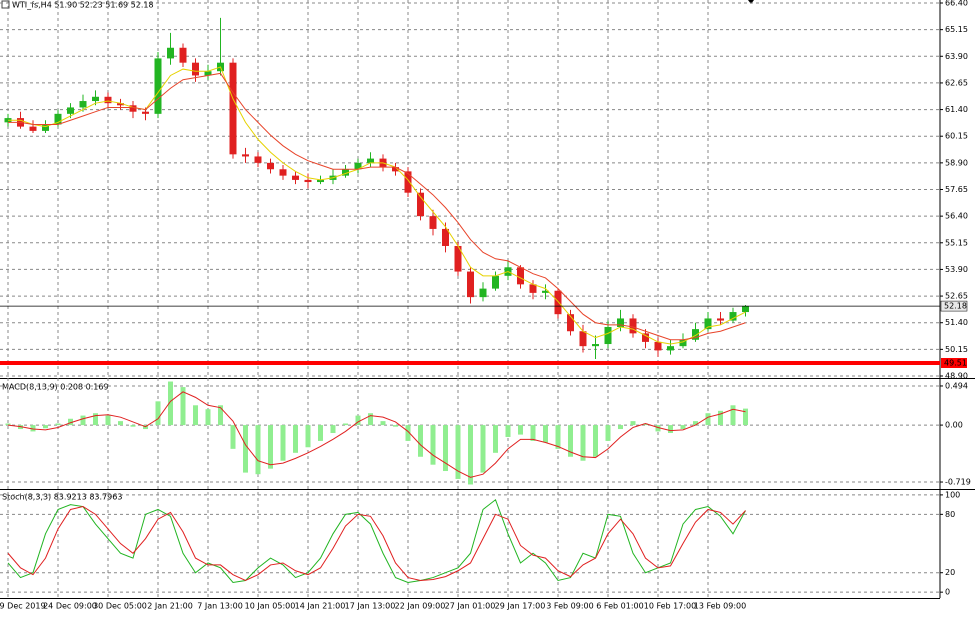 The image size is (975, 617). What do you see at coordinates (956, 385) in the screenshot?
I see `y-tick-label: 0.494` at bounding box center [956, 385].